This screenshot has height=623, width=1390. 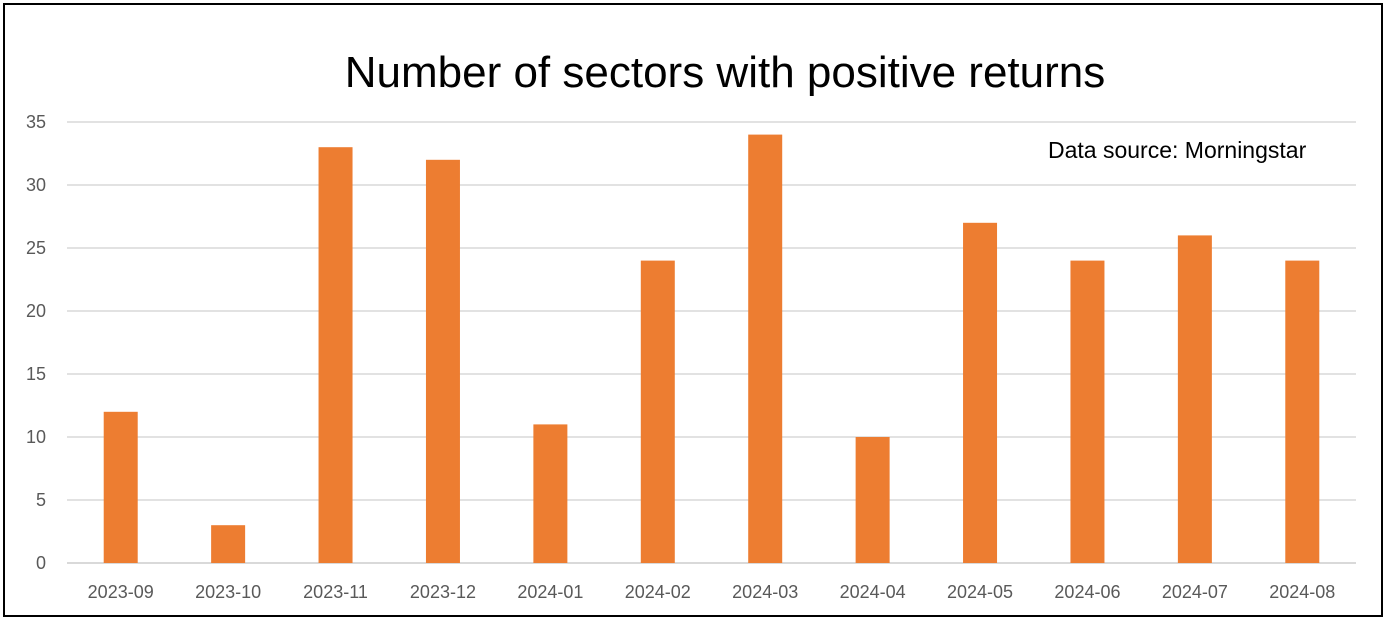 I want to click on x-tick-label: 2024-08, so click(x=1302, y=592).